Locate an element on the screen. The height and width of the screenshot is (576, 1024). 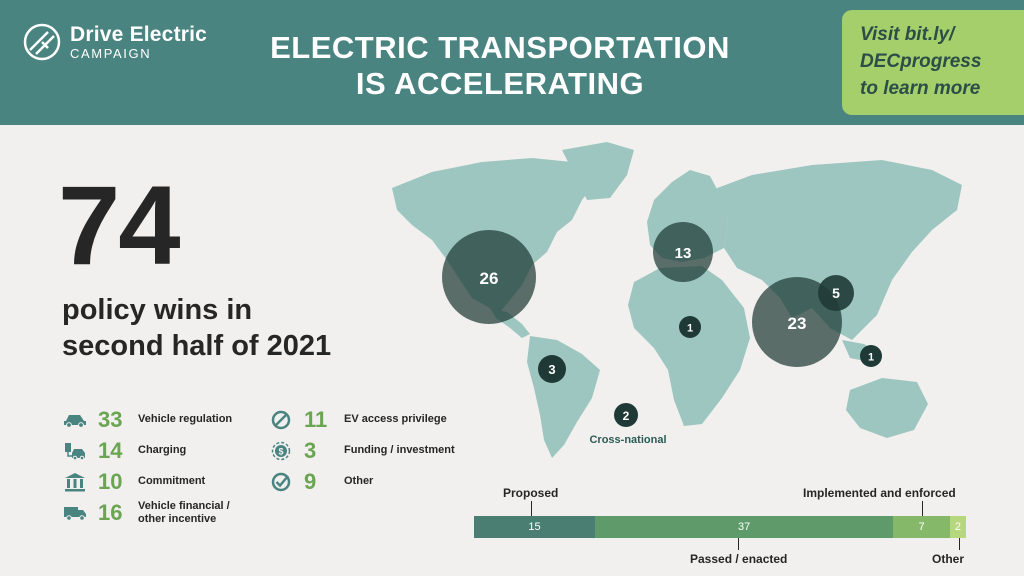
check-icon is located at coordinates (281, 482).